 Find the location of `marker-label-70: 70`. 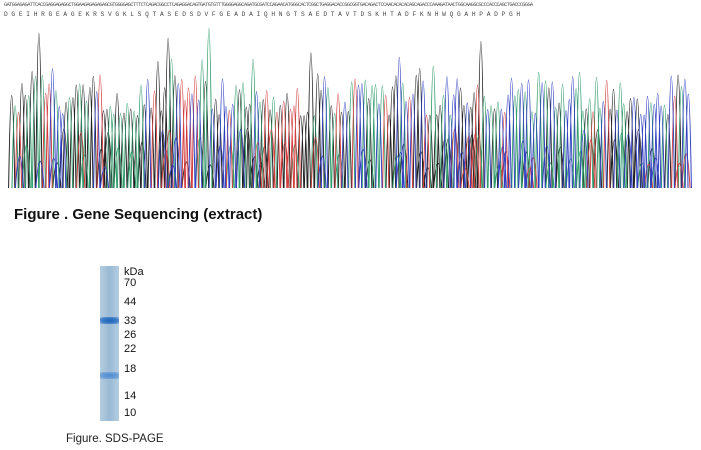

marker-label-70: 70 is located at coordinates (130, 283).